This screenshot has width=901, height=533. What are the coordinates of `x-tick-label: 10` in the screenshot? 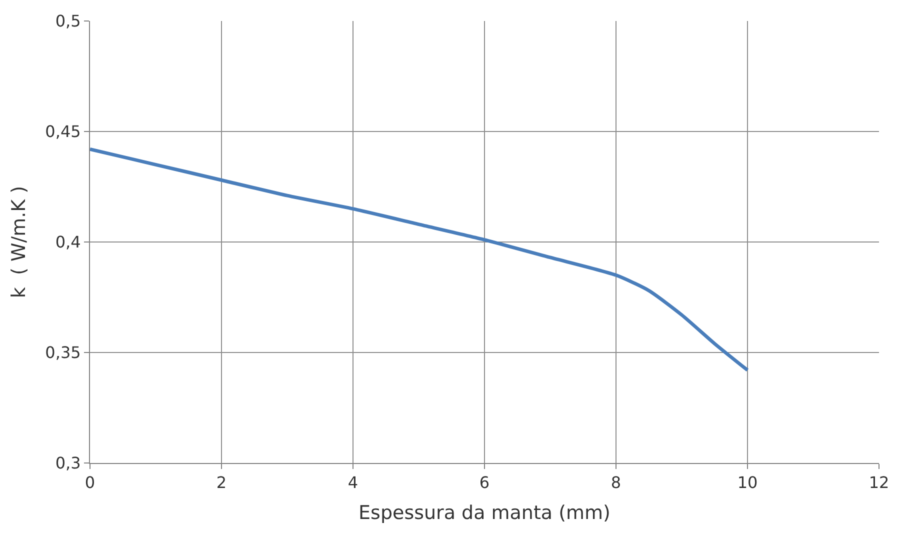 It's located at (747, 482).